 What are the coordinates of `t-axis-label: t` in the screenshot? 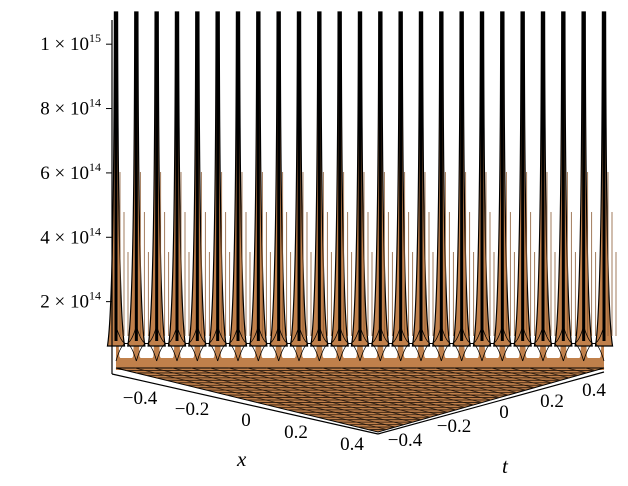 It's located at (505, 466).